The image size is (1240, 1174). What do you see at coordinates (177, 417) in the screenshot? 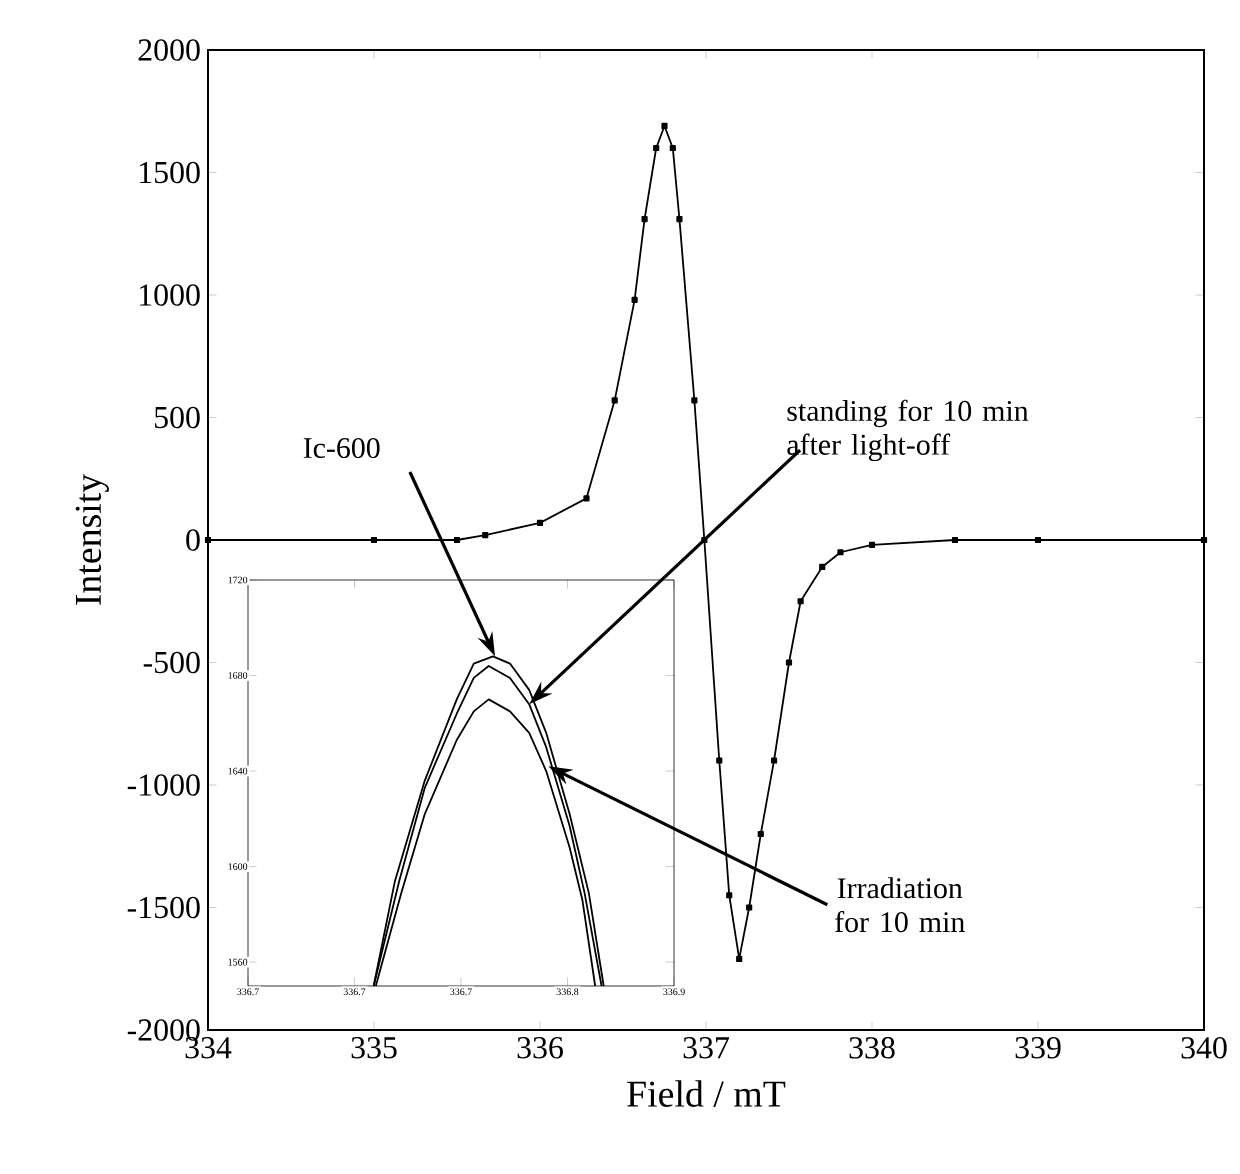
I see `y-tick-label: 500` at bounding box center [177, 417].